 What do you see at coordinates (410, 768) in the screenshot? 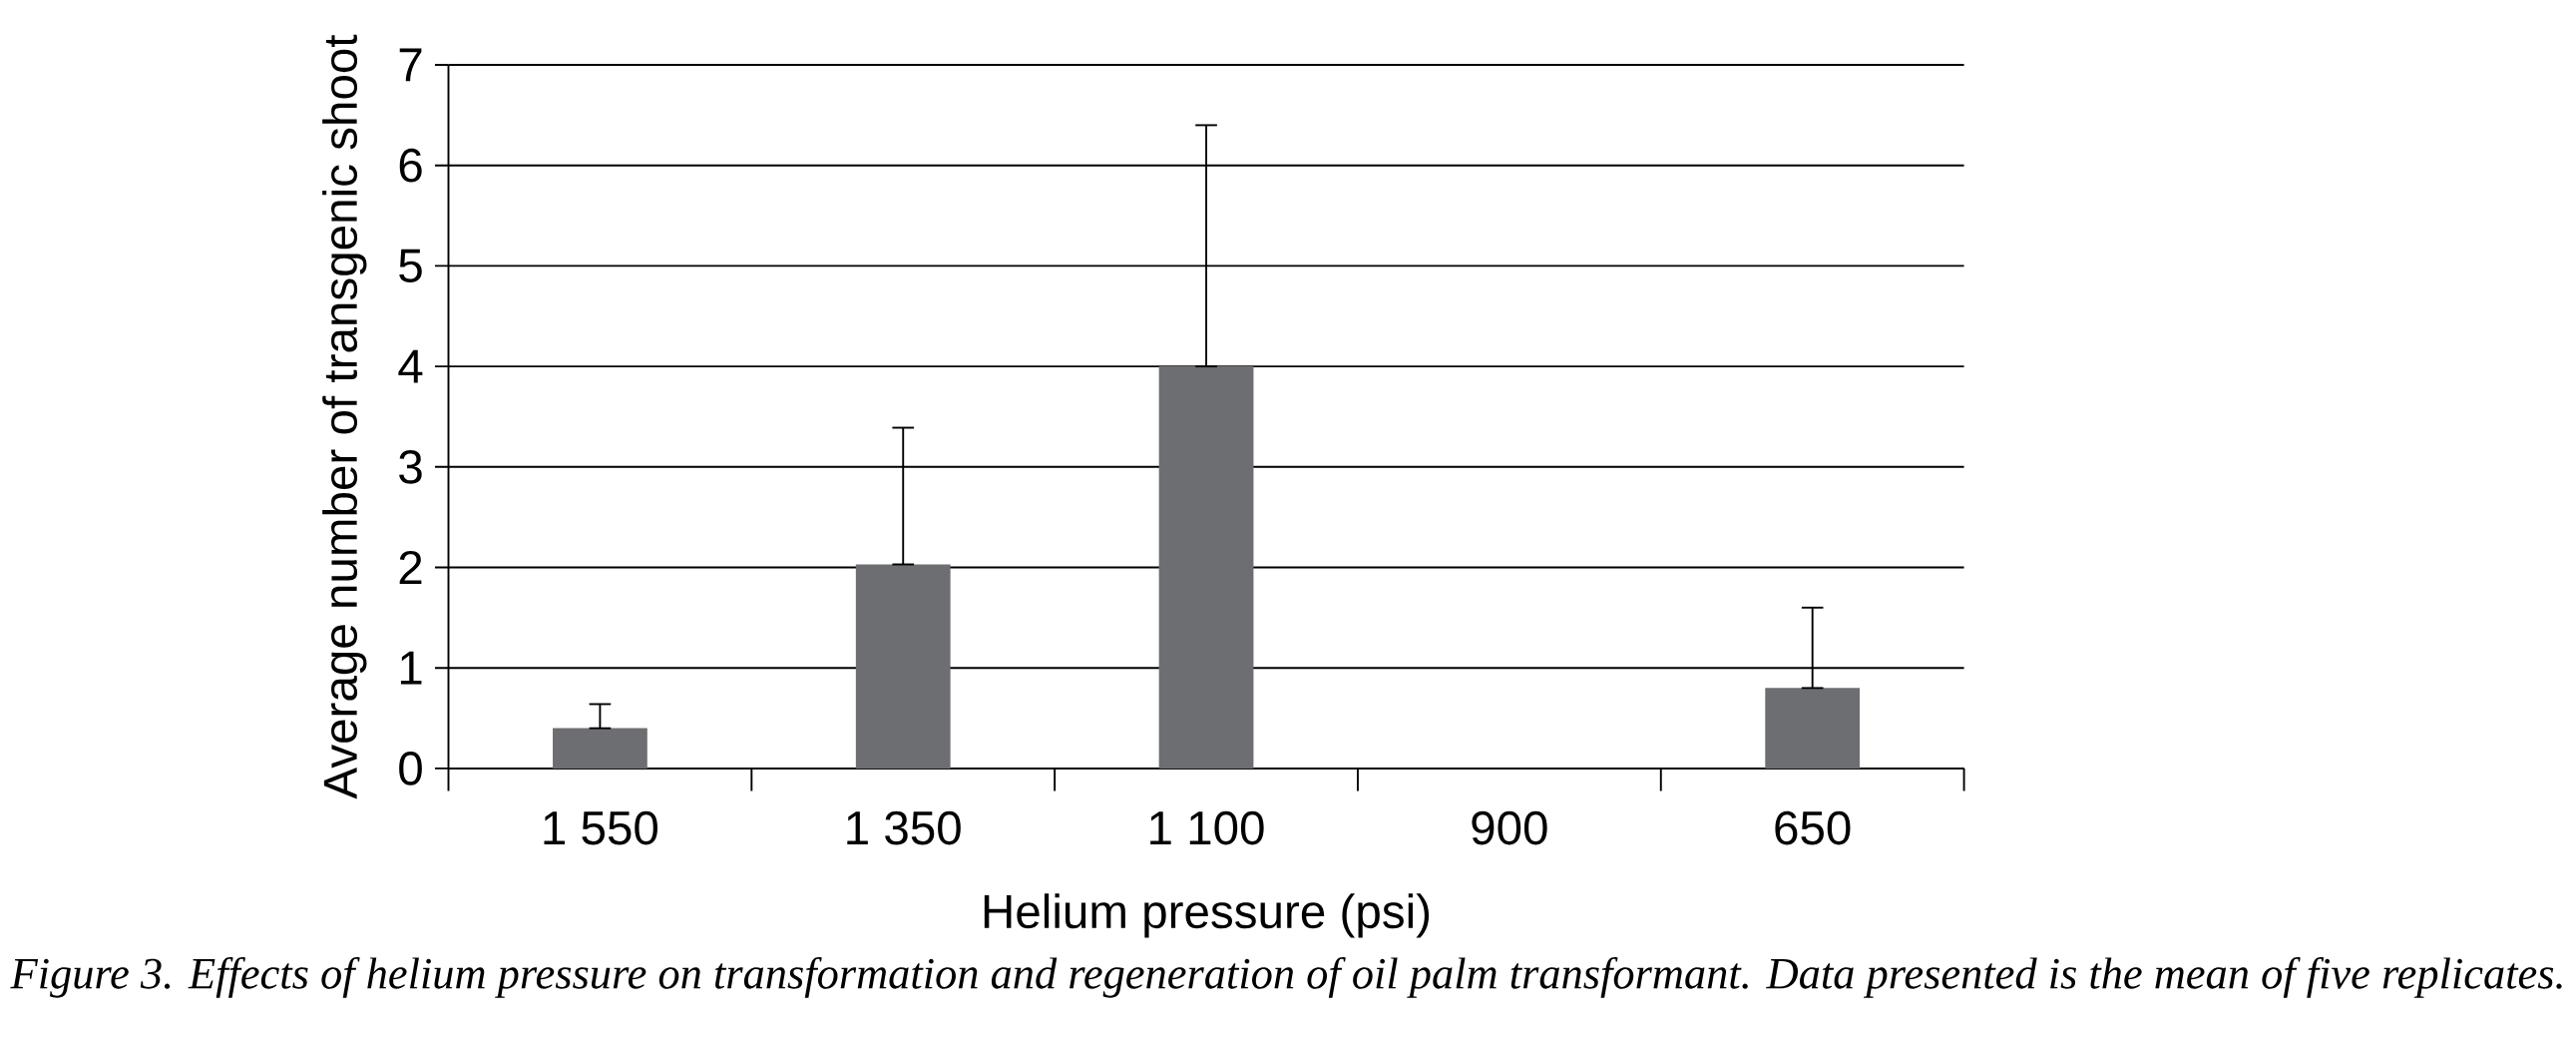
I see `y-tick-label: 0` at bounding box center [410, 768].